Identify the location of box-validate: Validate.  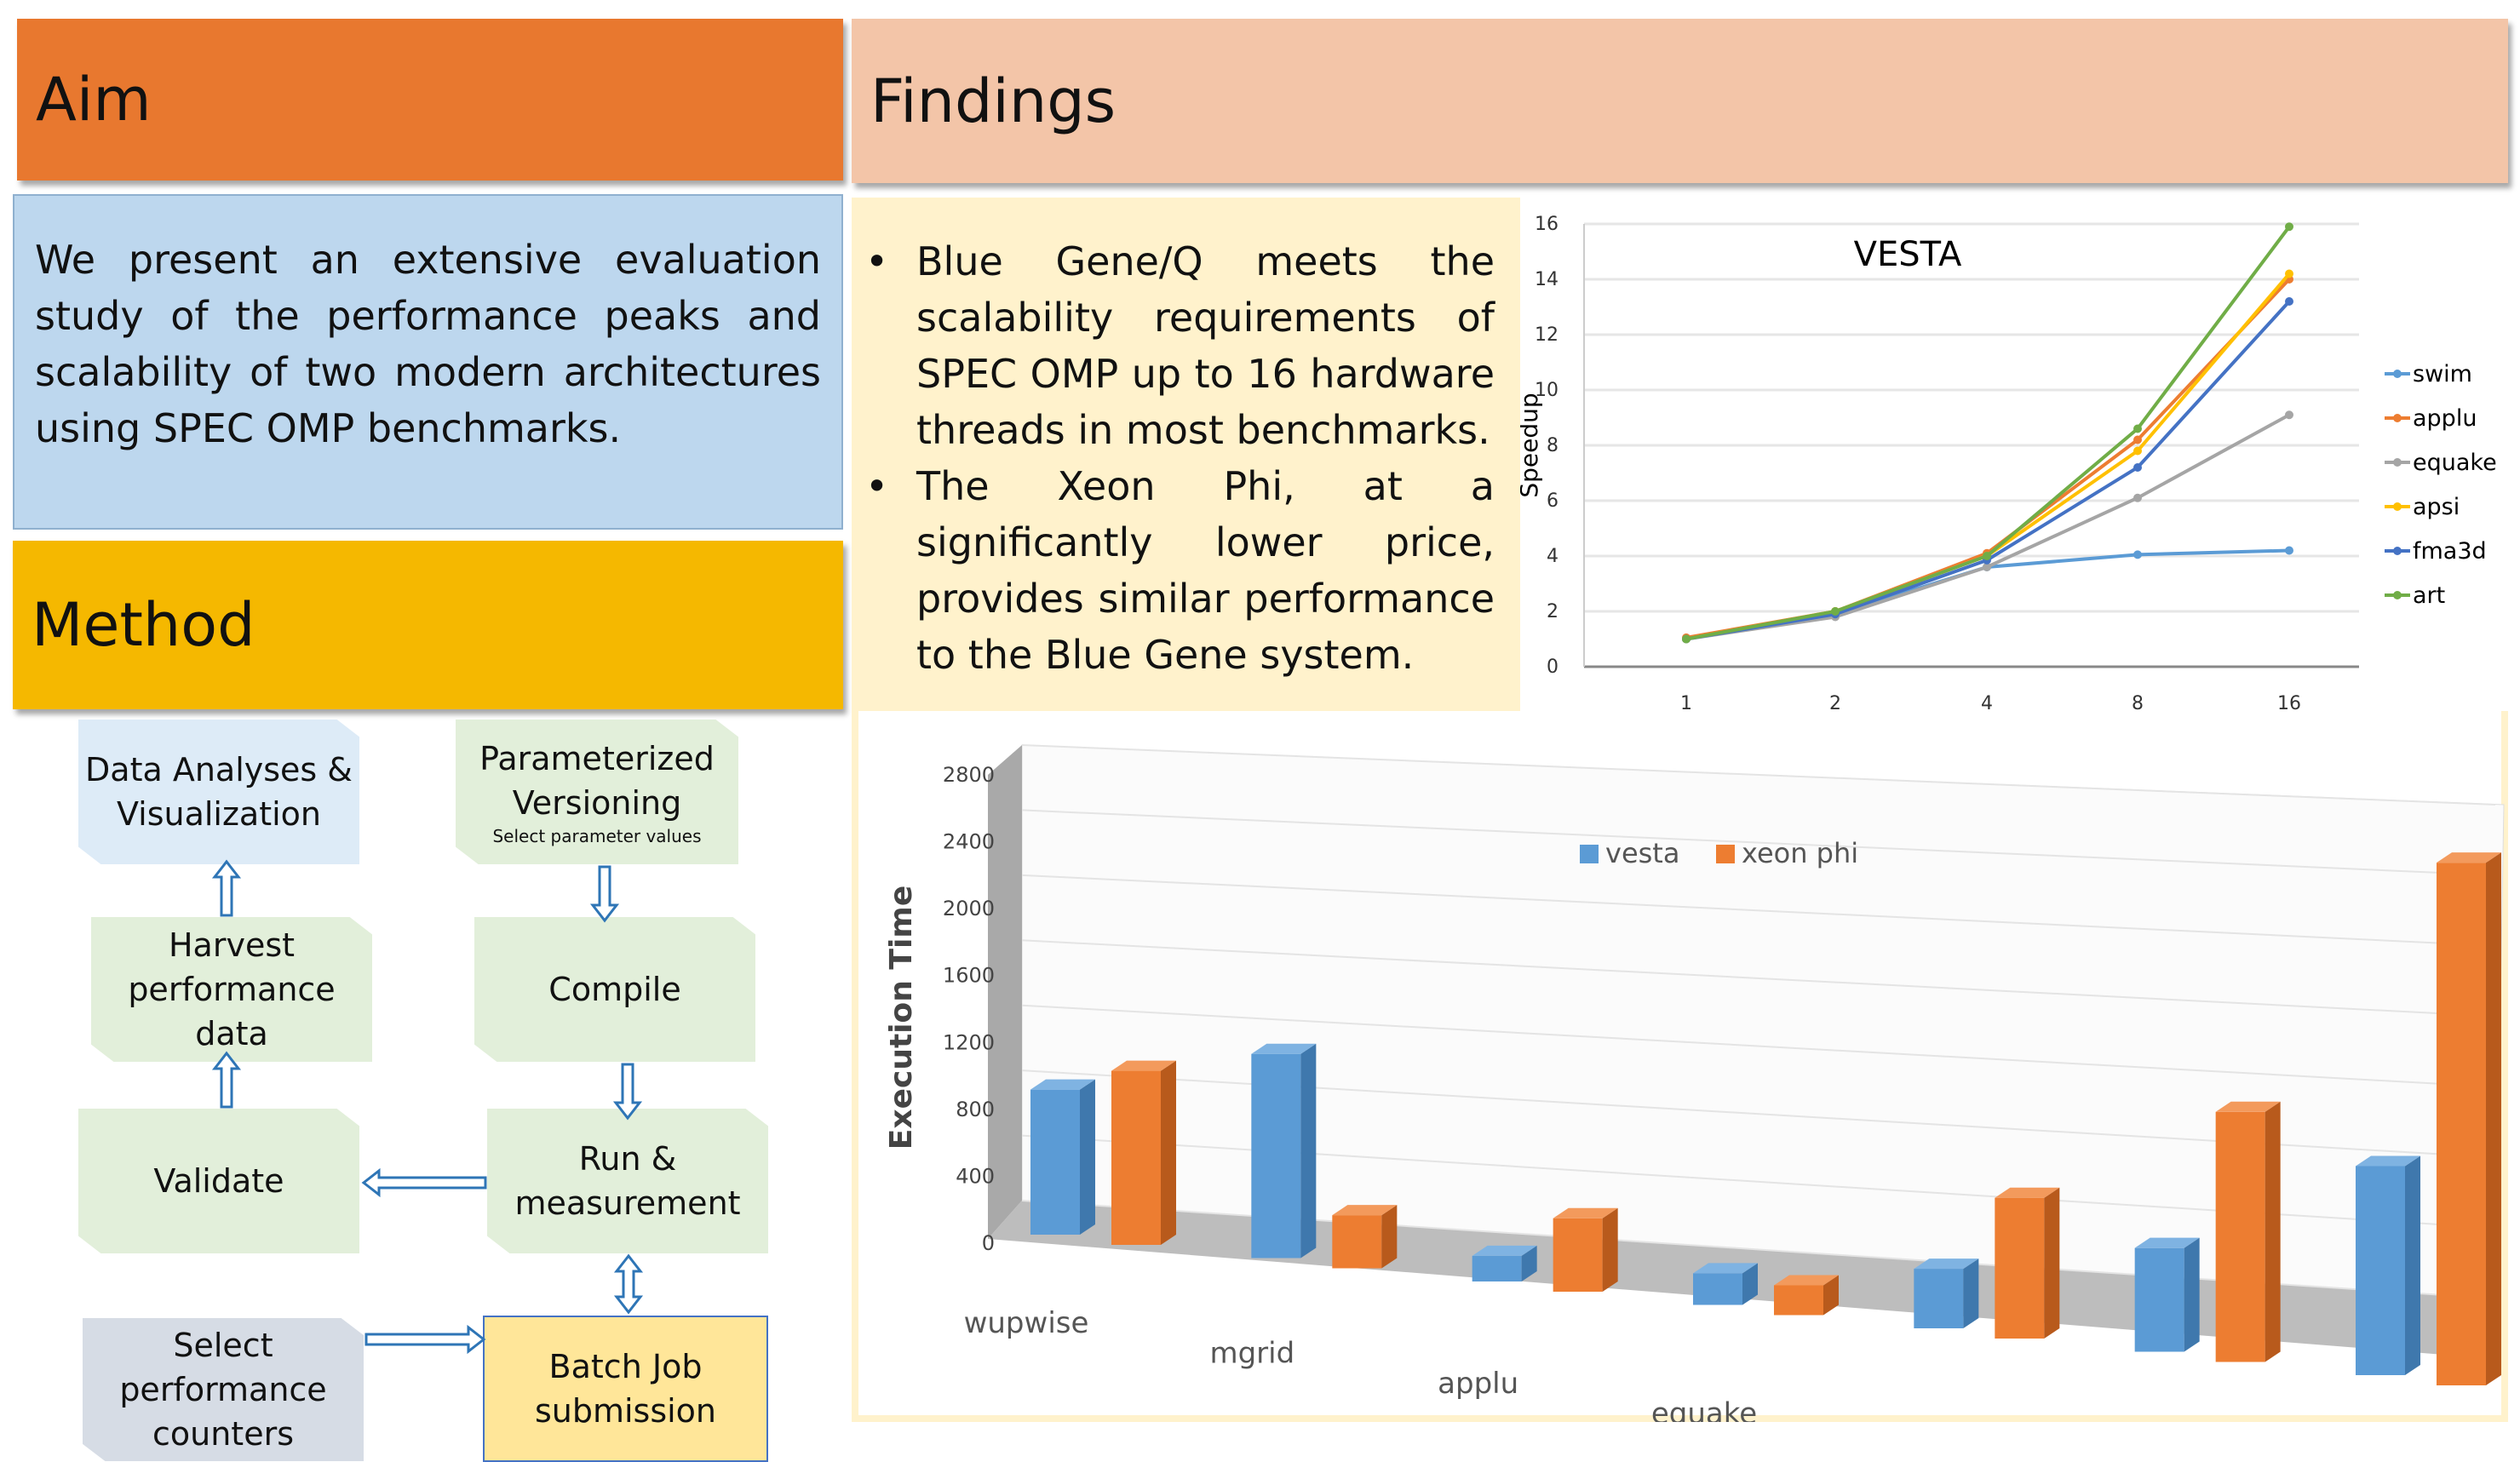
(219, 1181).